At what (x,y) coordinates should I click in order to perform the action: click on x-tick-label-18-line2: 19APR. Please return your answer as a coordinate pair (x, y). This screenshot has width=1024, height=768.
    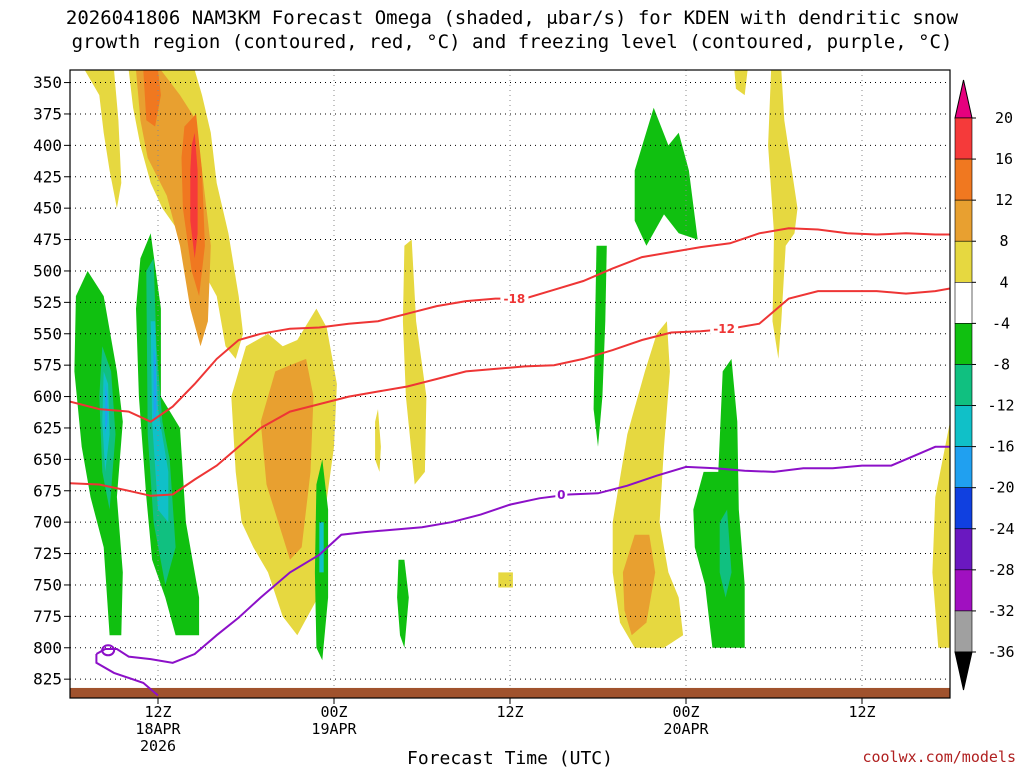
    Looking at the image, I should click on (334, 729).